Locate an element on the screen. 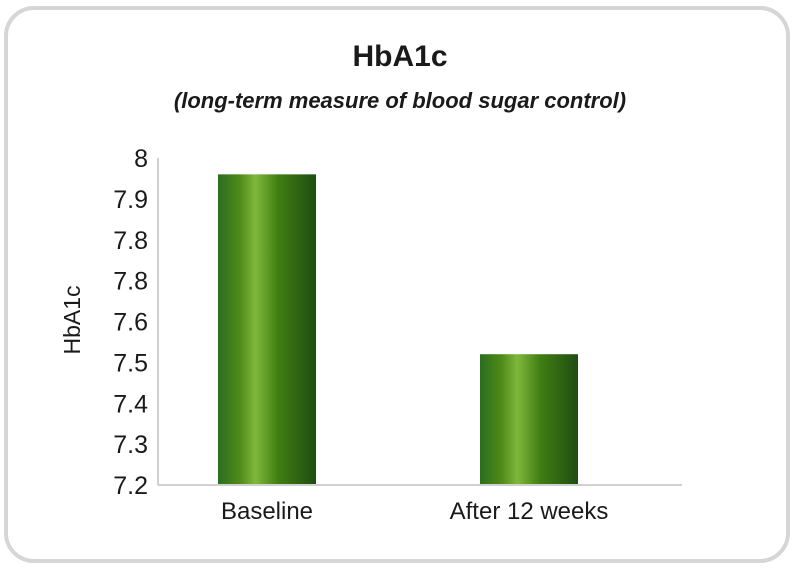 The width and height of the screenshot is (800, 571). y-tick-label: 7.6 is located at coordinates (130, 323).